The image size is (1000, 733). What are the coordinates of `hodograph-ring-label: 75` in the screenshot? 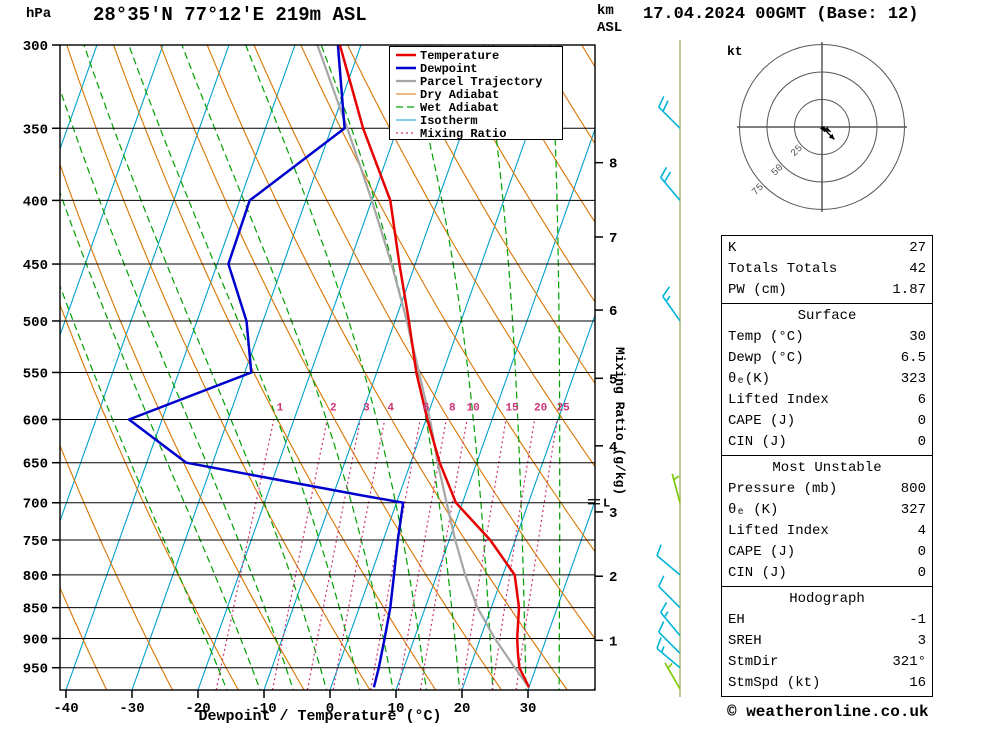 It's located at (758, 190).